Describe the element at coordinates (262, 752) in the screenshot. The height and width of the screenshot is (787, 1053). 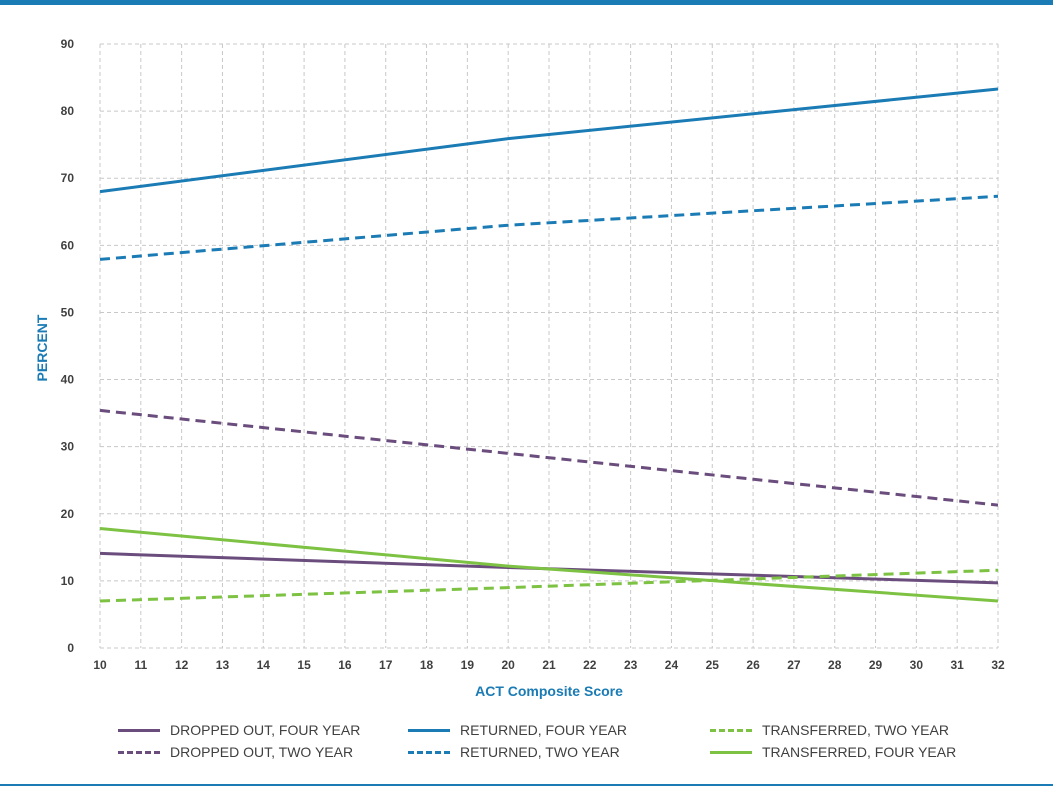
I see `legend-label: DROPPED OUT, TWO YEAR` at that location.